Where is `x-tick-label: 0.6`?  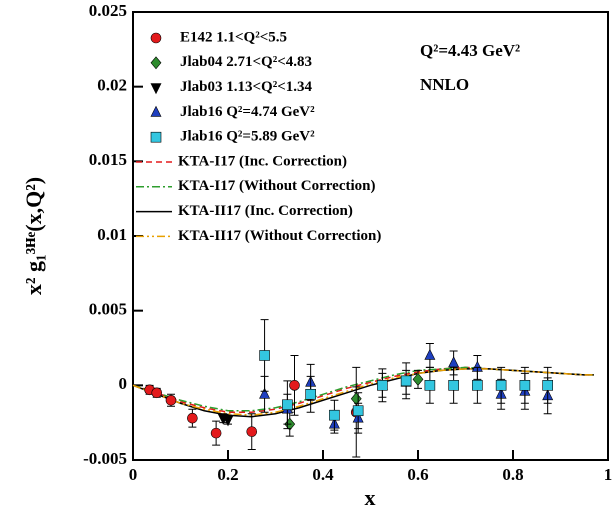 x-tick-label: 0.6 is located at coordinates (417, 474).